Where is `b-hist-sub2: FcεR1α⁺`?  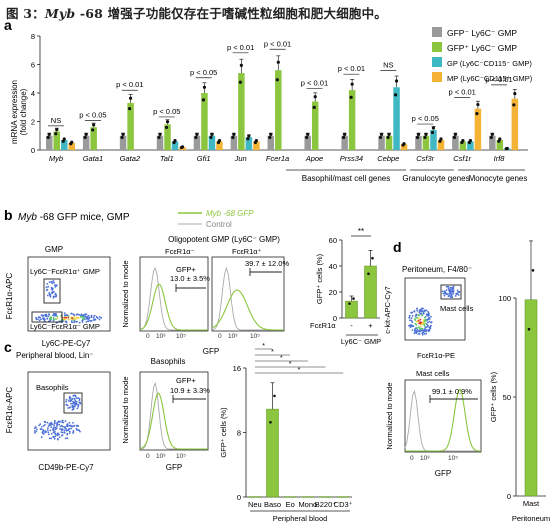 b-hist-sub2: FcεR1α⁺ is located at coordinates (247, 251).